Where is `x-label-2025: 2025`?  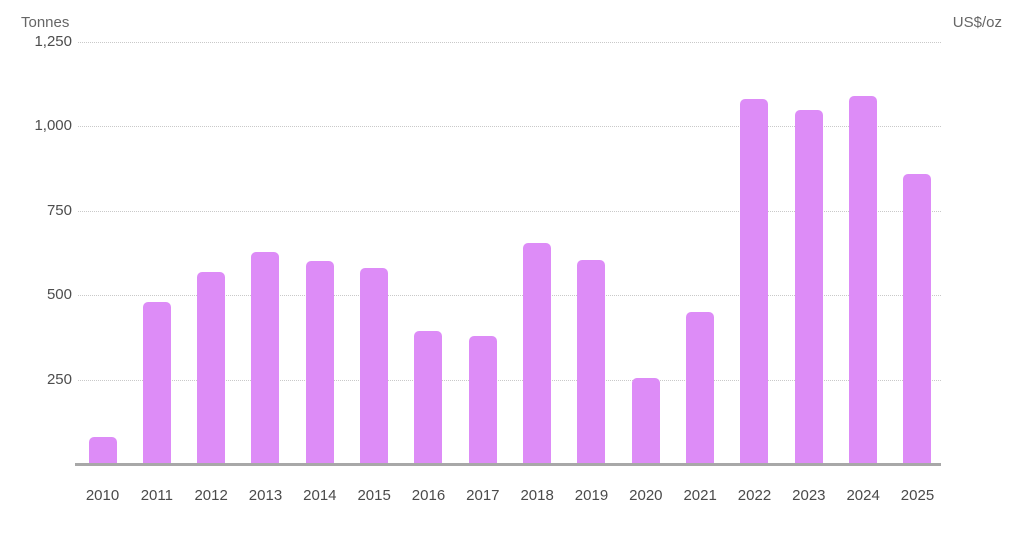
x-label-2025: 2025 is located at coordinates (917, 495).